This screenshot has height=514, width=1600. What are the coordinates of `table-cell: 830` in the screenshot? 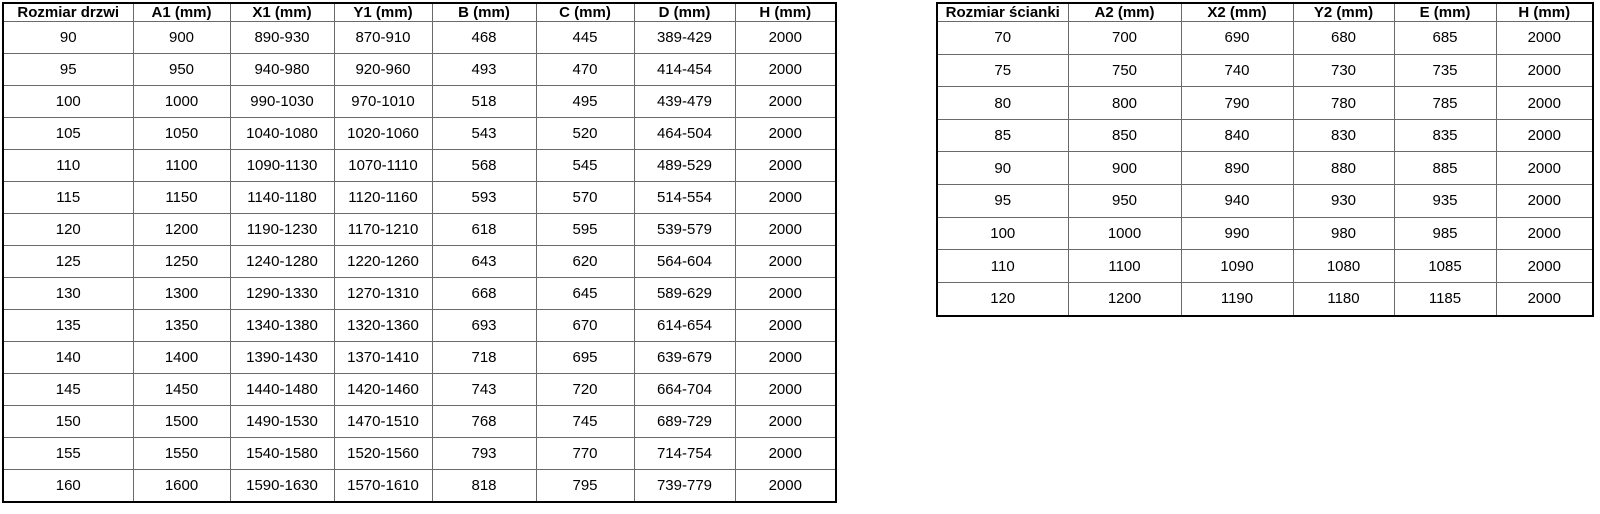 It's located at (1343, 135).